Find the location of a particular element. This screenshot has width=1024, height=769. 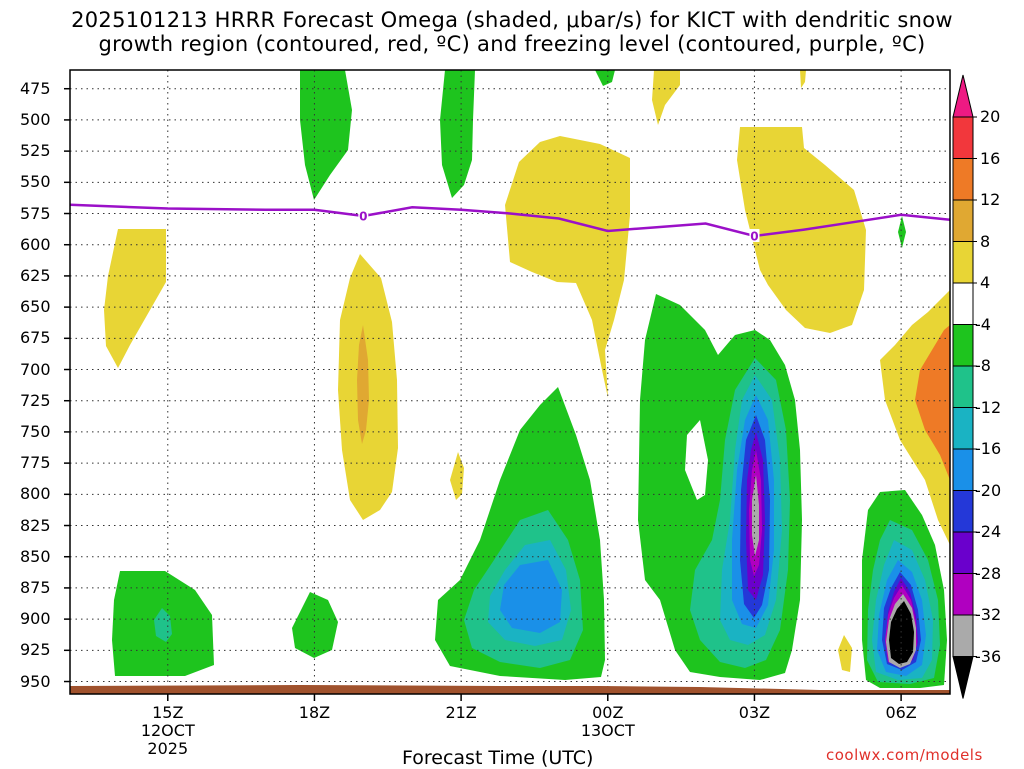

y-tick-label: 500 is located at coordinates (35, 119).